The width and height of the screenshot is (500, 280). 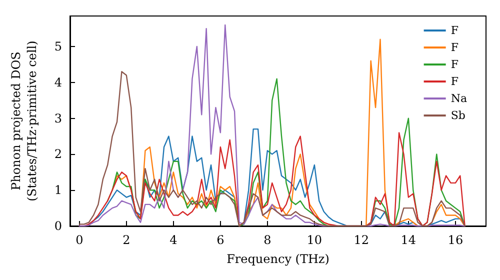 What do you see at coordinates (278, 259) in the screenshot?
I see `x-axis-title: Frequency (THz)` at bounding box center [278, 259].